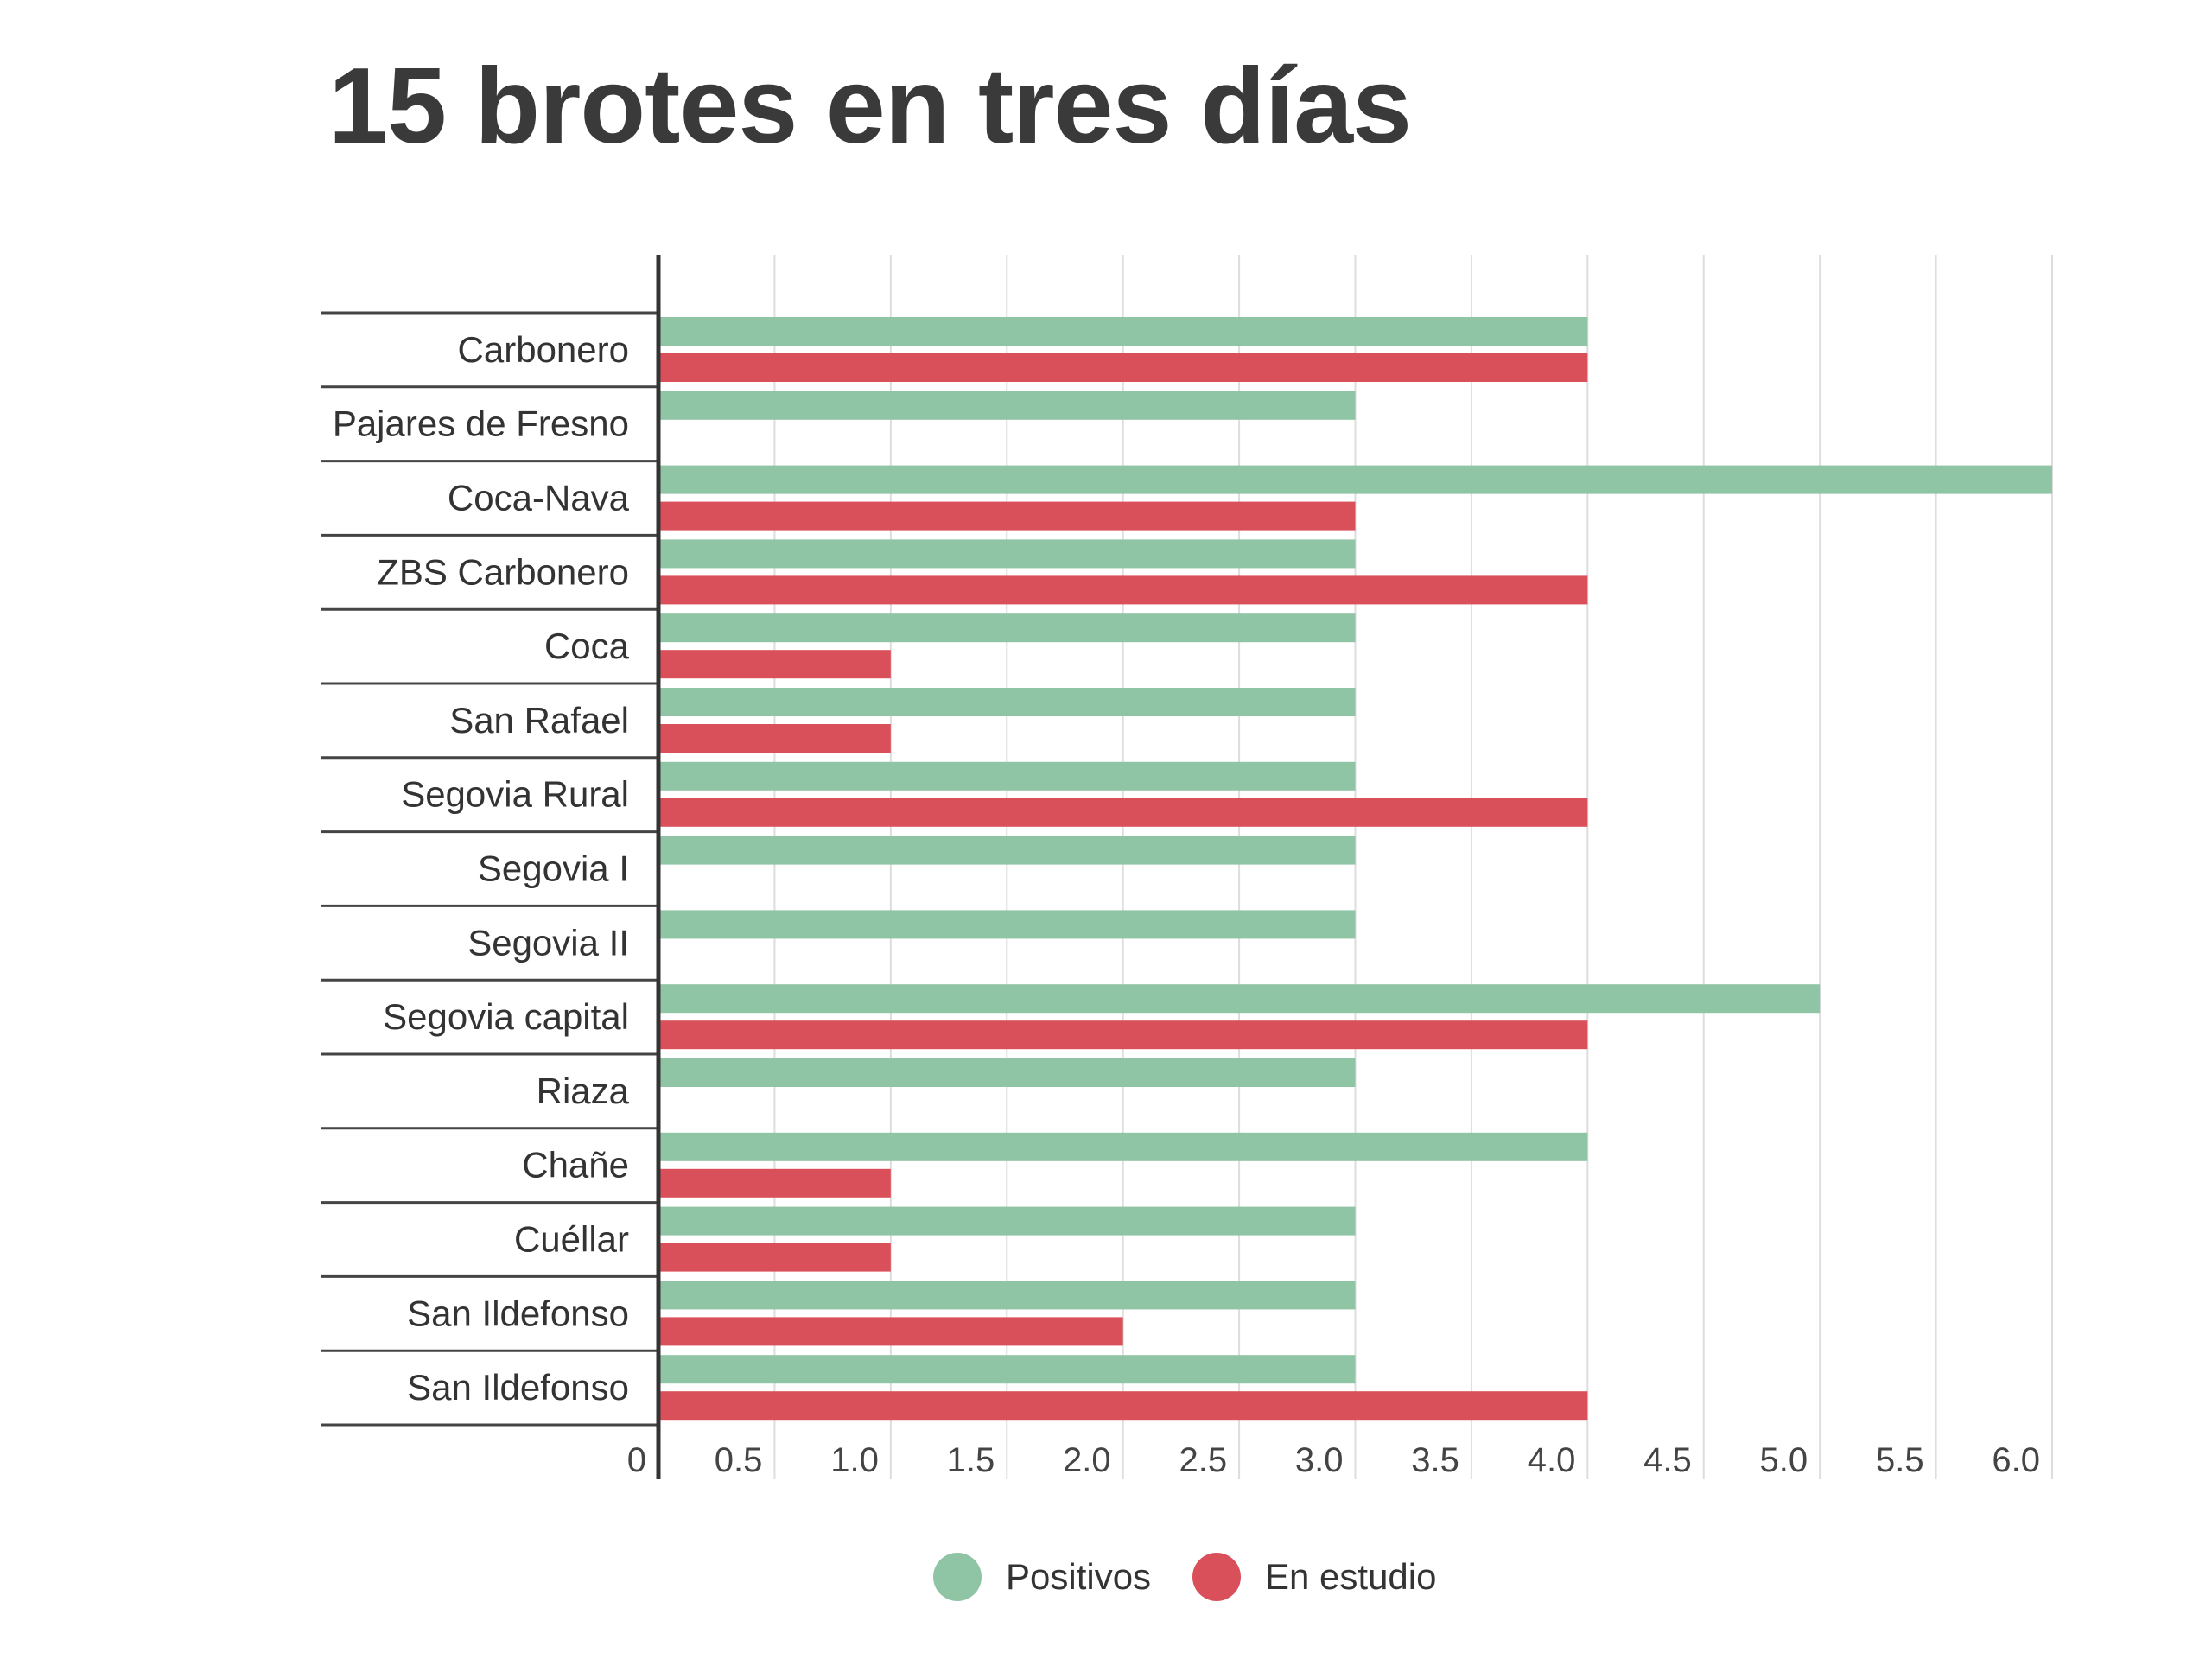 Image resolution: width=2212 pixels, height=1659 pixels. What do you see at coordinates (587, 646) in the screenshot?
I see `category-label: Coca` at bounding box center [587, 646].